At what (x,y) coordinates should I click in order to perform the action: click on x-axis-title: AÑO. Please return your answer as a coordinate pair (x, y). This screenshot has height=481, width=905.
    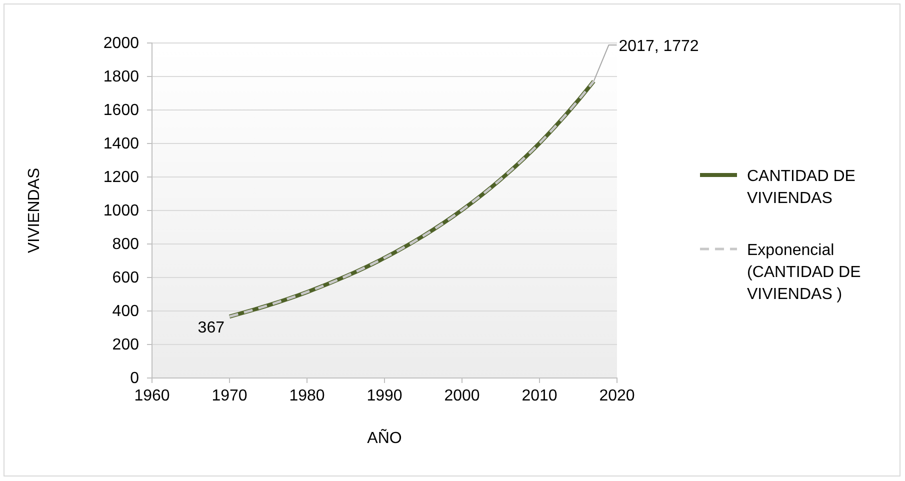
    Looking at the image, I should click on (384, 437).